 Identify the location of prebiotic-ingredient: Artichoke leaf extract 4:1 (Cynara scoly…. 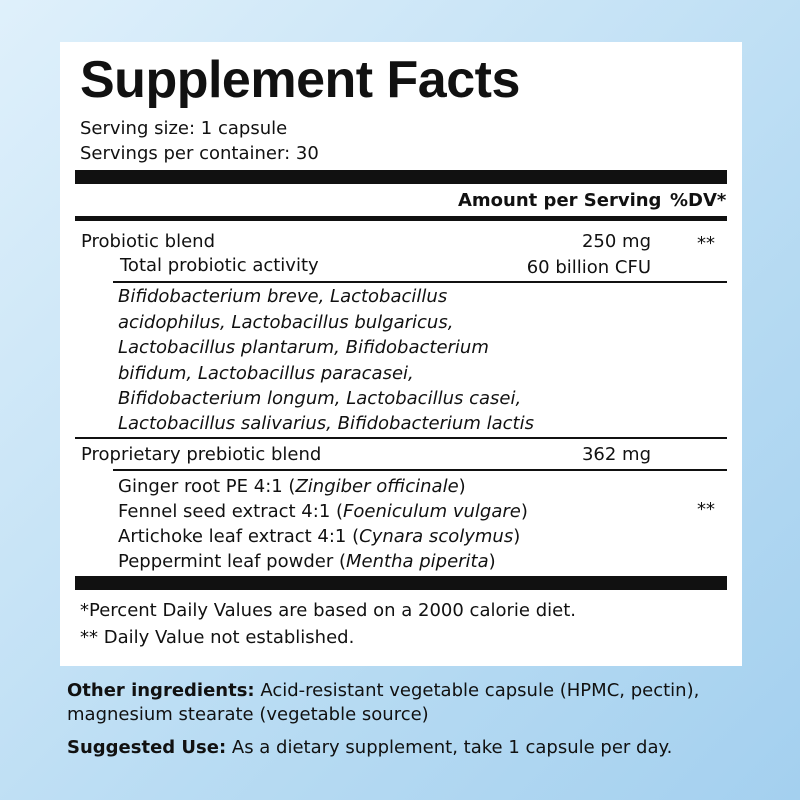
(319, 536).